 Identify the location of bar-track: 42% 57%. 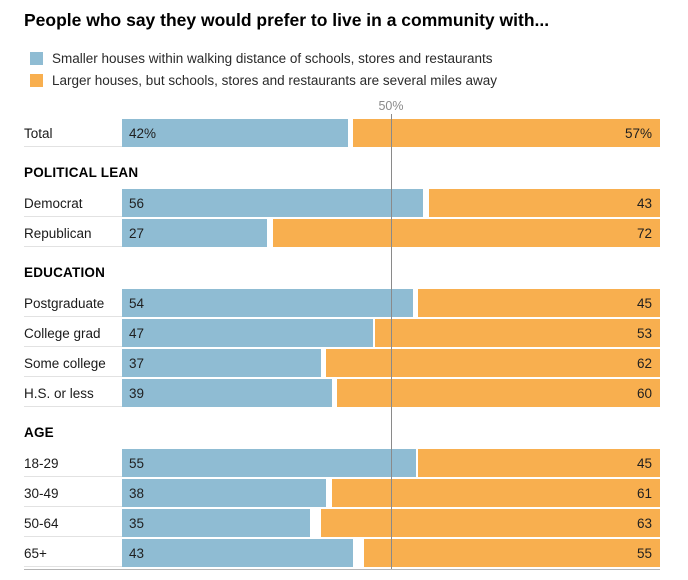
(391, 133).